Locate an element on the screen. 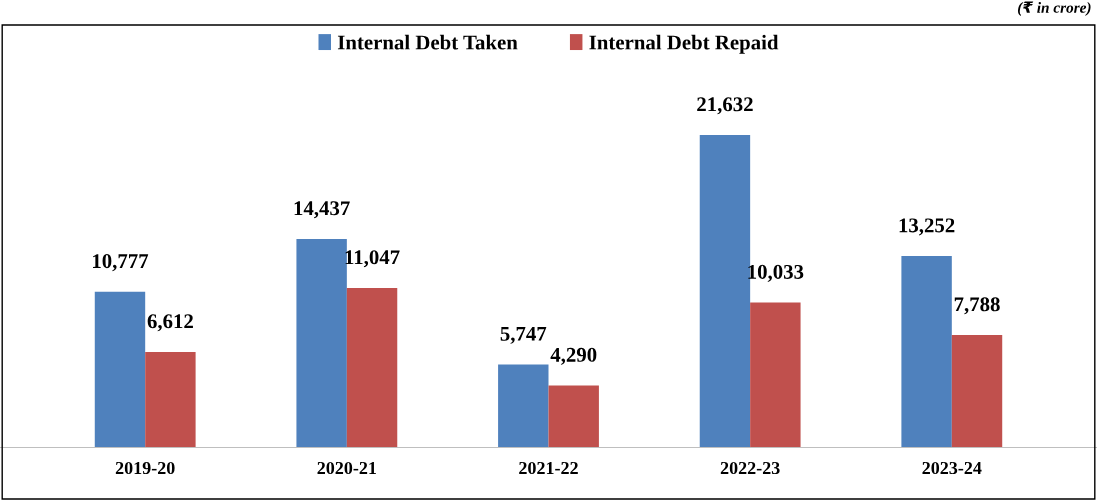 This screenshot has width=1097, height=500. x-tick-label: 2023-24 is located at coordinates (952, 468).